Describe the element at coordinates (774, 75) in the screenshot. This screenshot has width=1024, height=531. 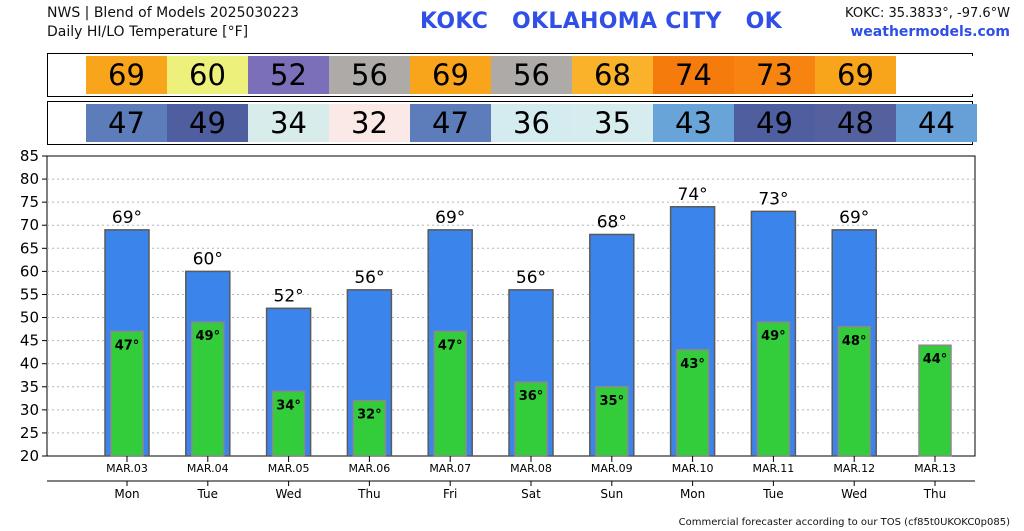
I see `high-strip-cell: 73` at that location.